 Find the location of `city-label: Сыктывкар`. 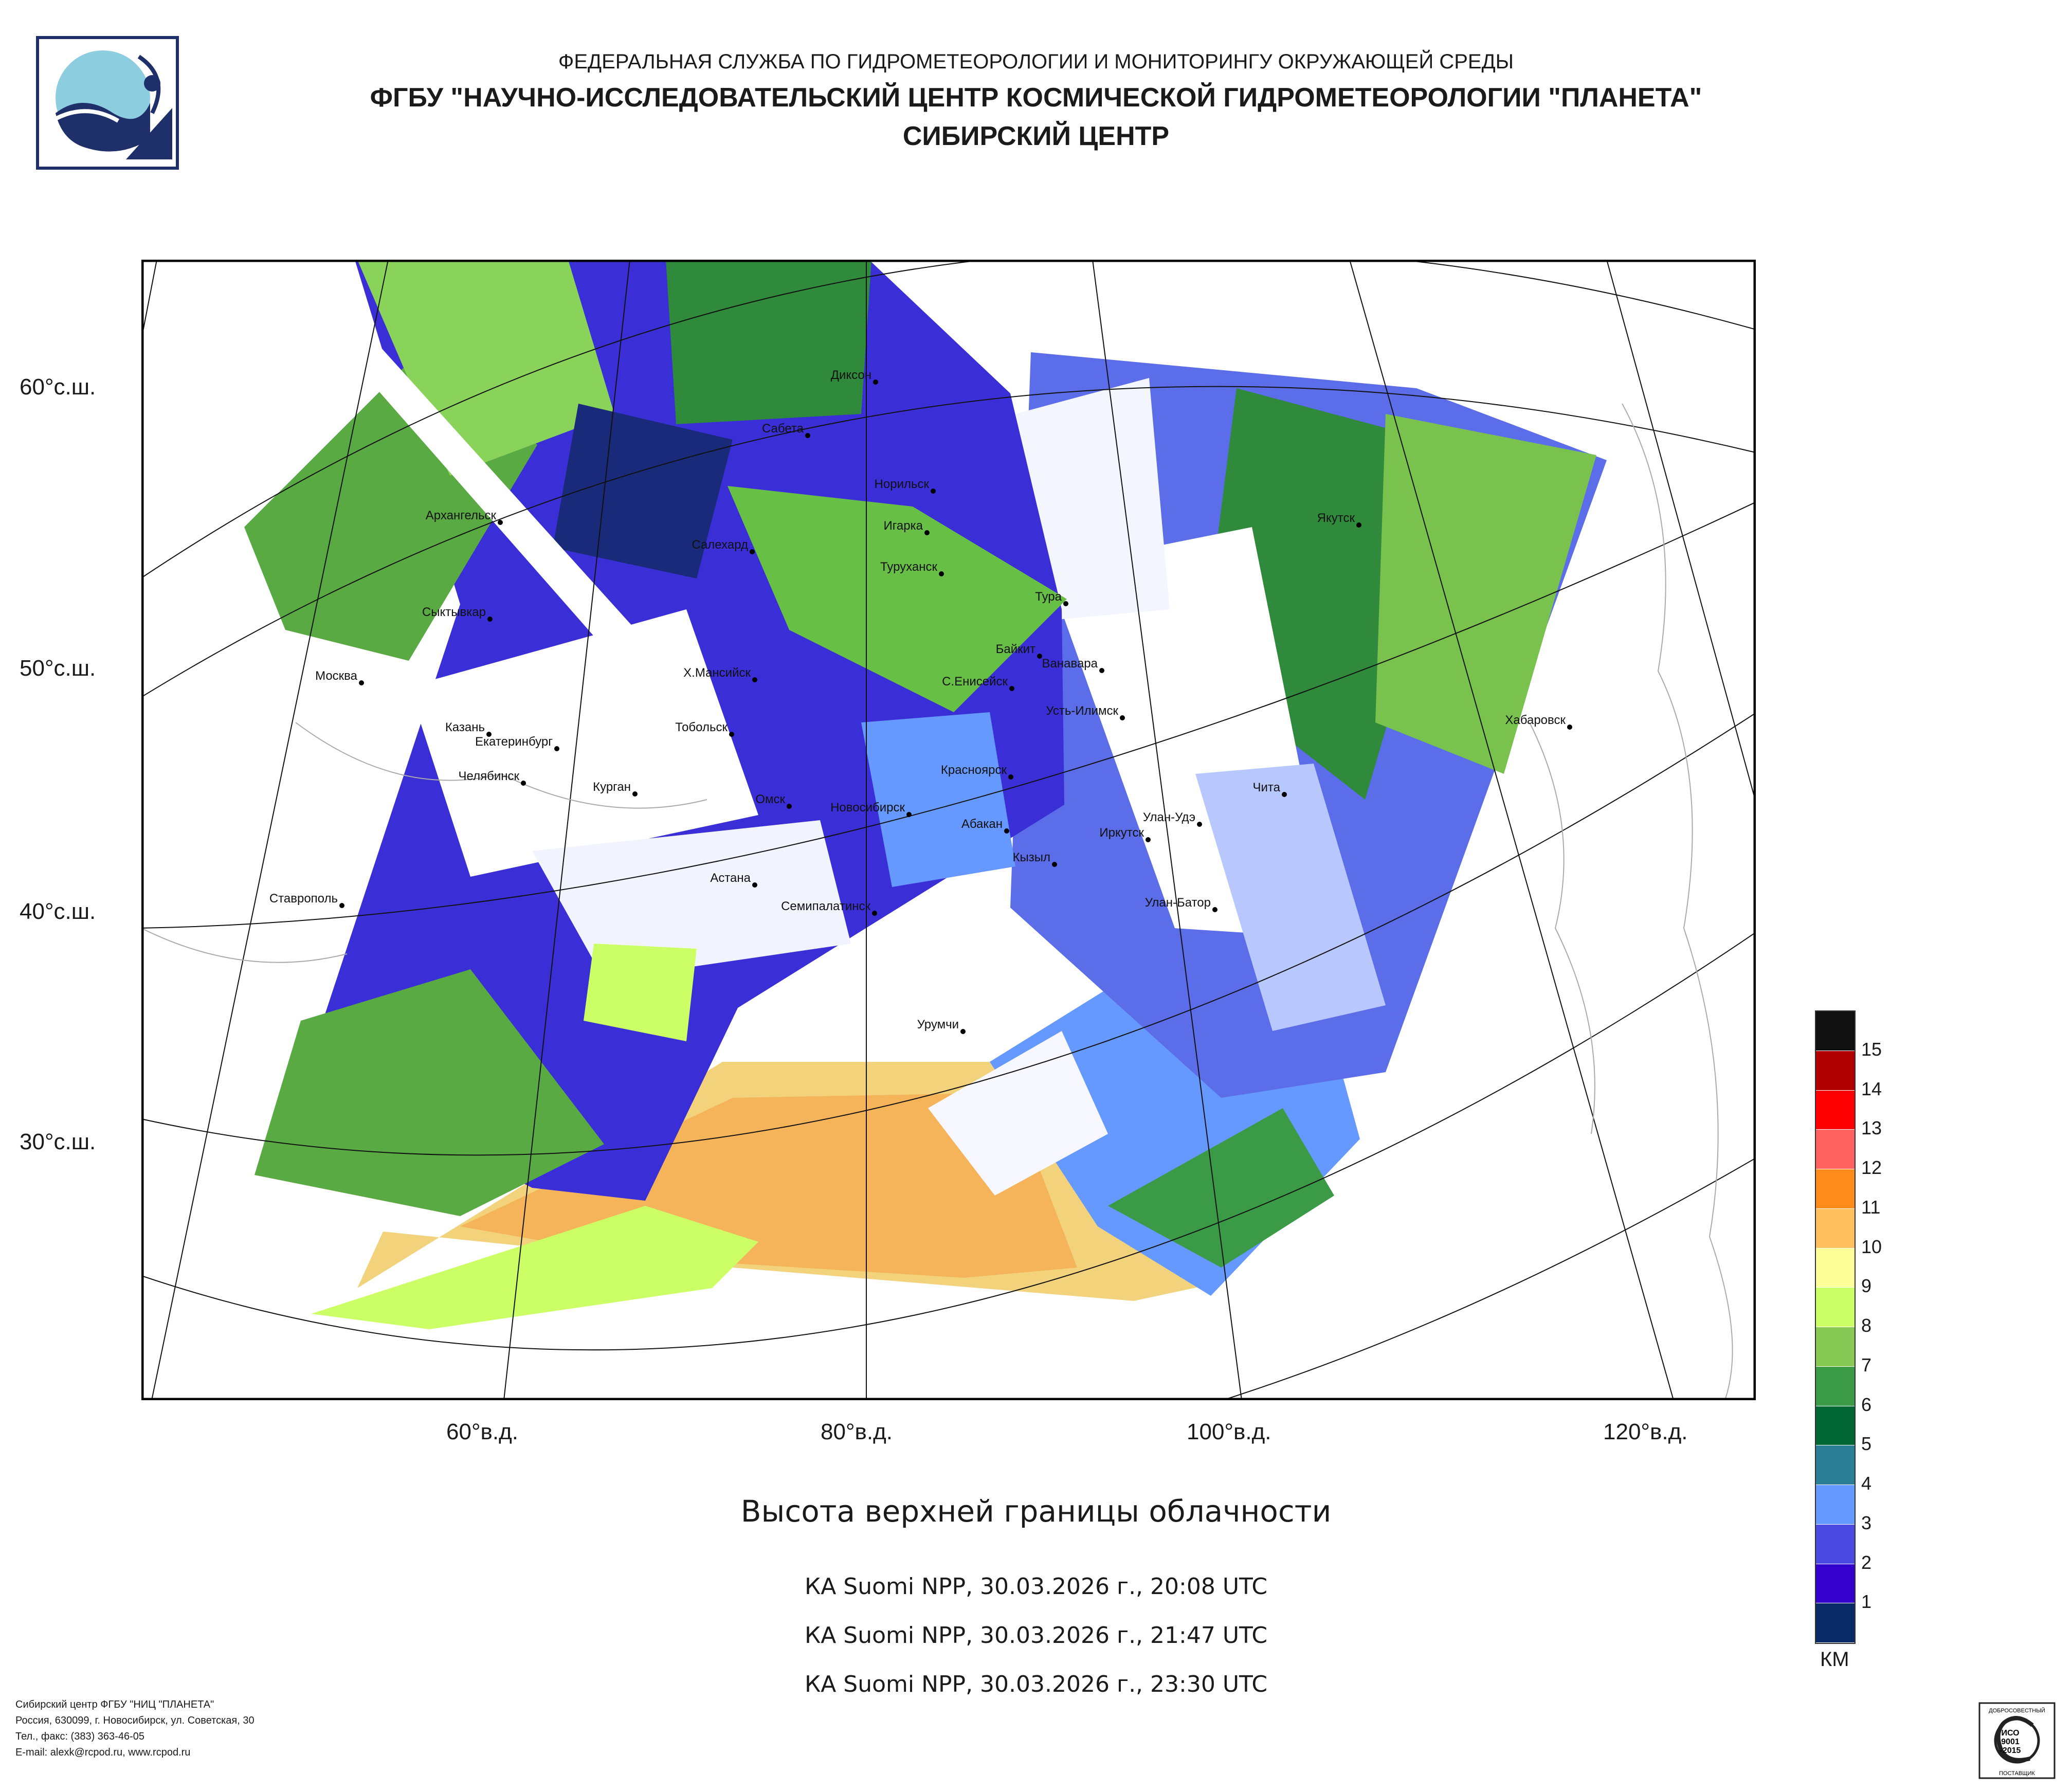

city-label: Сыктывкар is located at coordinates (454, 612).